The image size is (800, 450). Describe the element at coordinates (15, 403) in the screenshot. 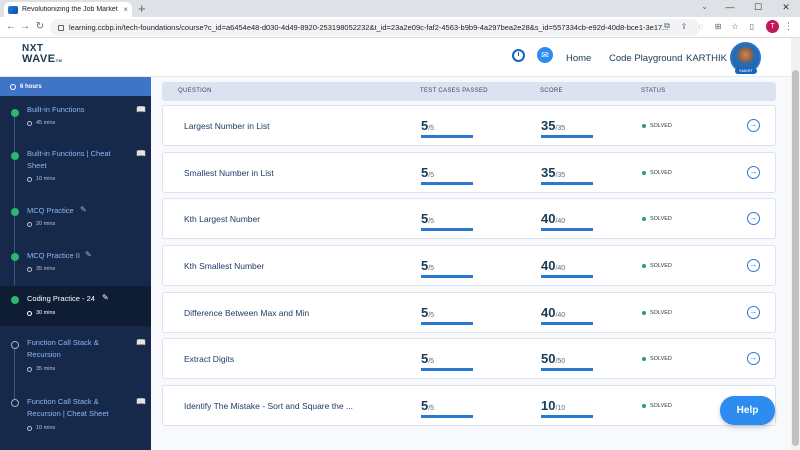

I see `not-started-circle-icon` at that location.